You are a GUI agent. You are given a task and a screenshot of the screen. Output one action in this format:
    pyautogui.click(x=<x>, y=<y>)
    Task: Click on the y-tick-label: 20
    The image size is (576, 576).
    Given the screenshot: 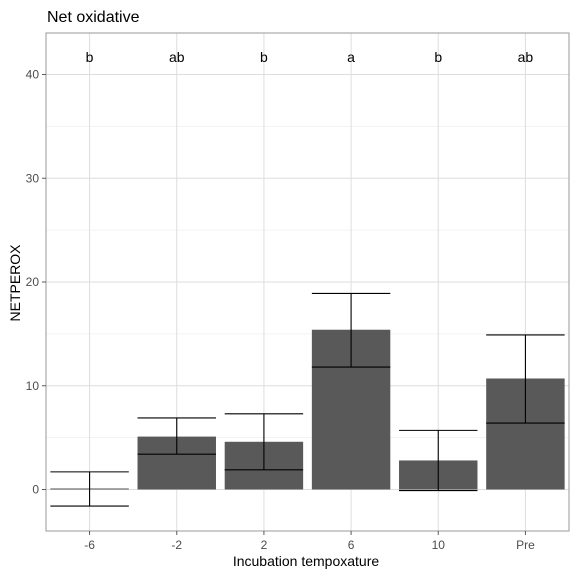 What is the action you would take?
    pyautogui.click(x=33, y=282)
    